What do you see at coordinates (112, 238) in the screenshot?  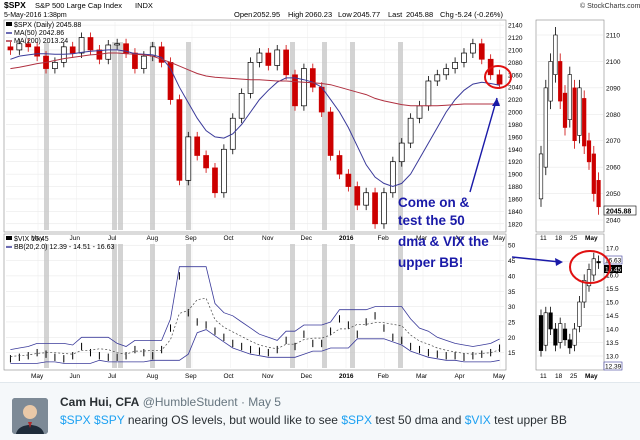 I see `month-label-top: Jul` at bounding box center [112, 238].